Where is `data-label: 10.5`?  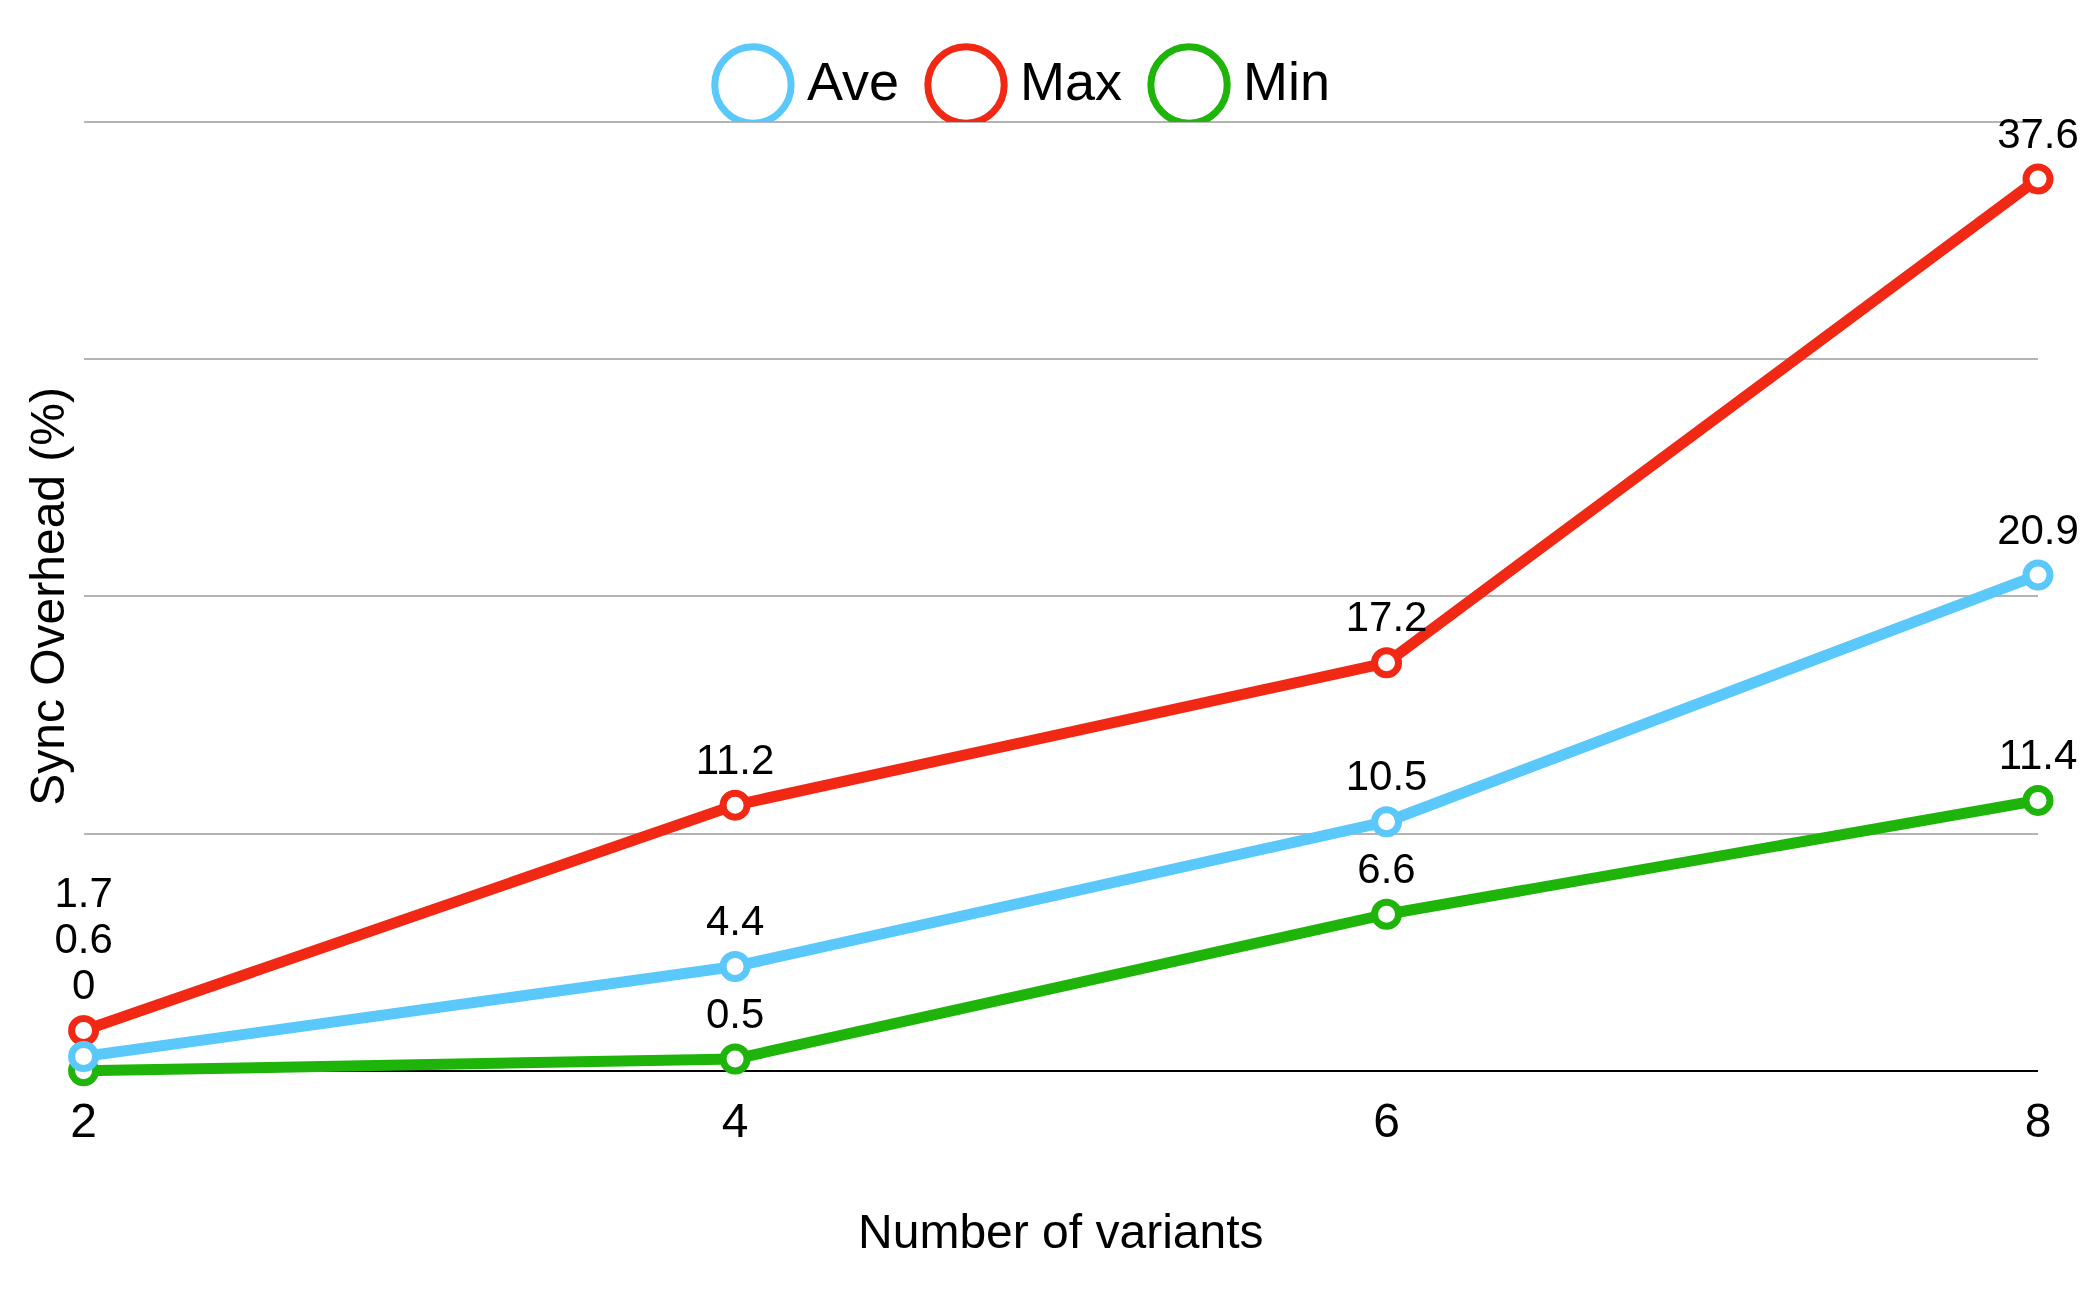 data-label: 10.5 is located at coordinates (1386, 776).